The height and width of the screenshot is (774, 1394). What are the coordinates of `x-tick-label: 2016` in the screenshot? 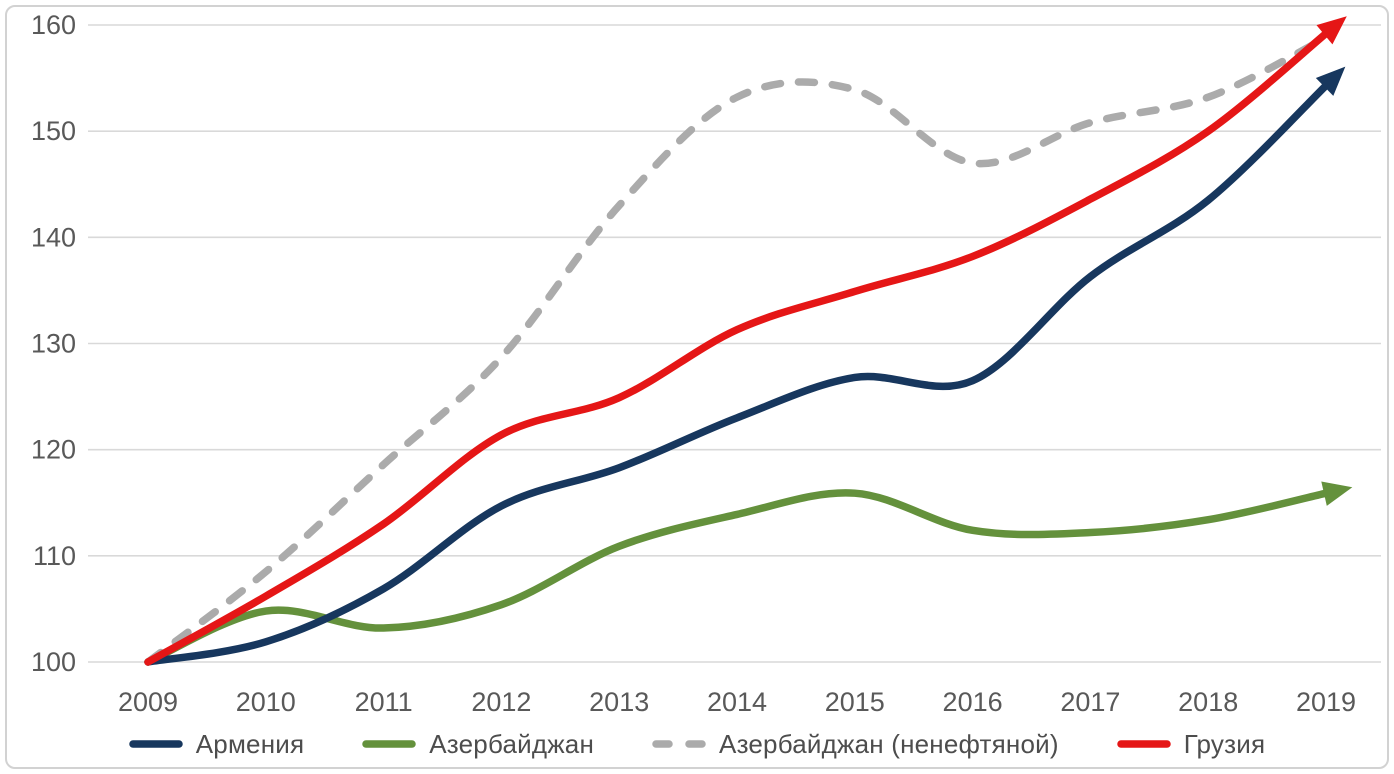 It's located at (973, 702).